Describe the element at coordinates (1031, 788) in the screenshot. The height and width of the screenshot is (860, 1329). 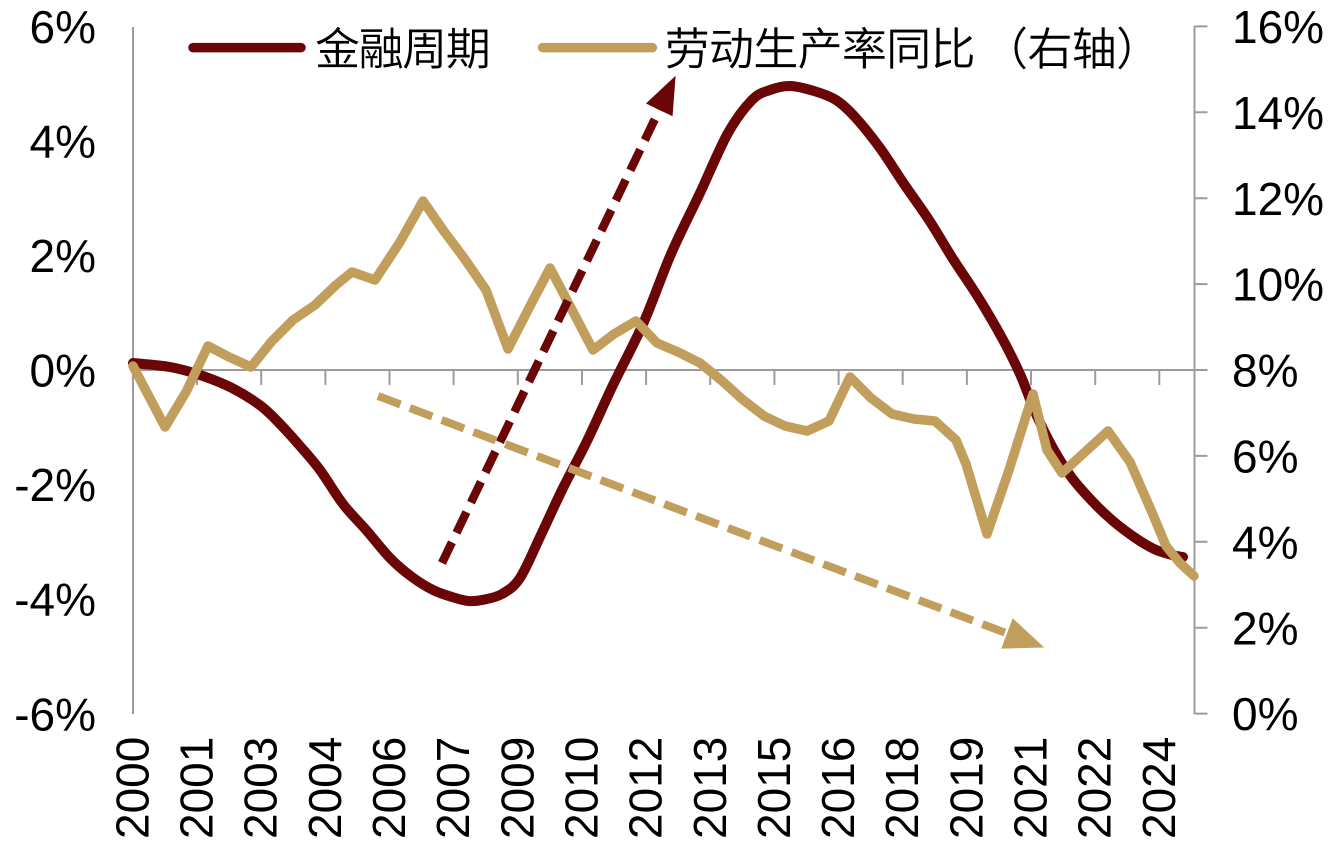
I see `svg-text: 2021` at that location.